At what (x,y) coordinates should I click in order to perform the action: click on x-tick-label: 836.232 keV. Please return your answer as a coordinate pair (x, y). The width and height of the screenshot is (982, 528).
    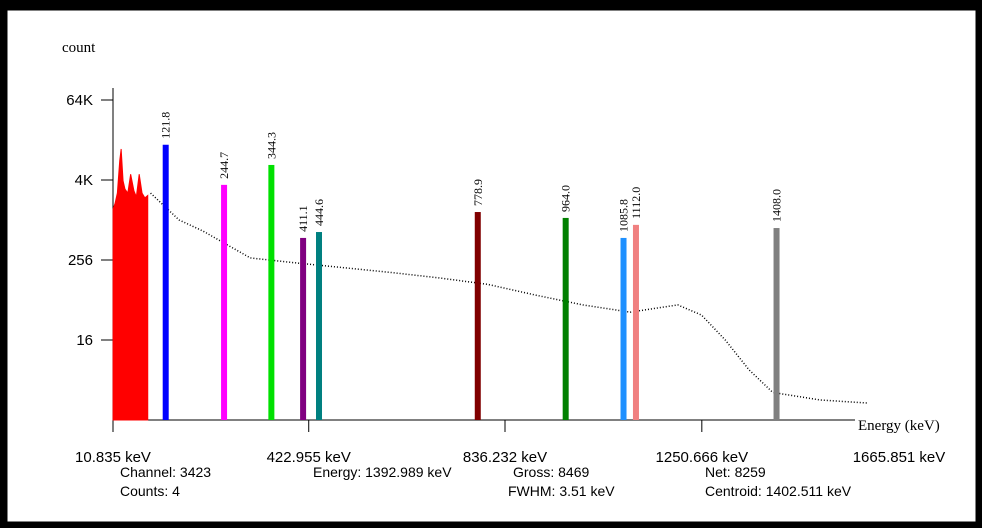
    Looking at the image, I should click on (505, 457).